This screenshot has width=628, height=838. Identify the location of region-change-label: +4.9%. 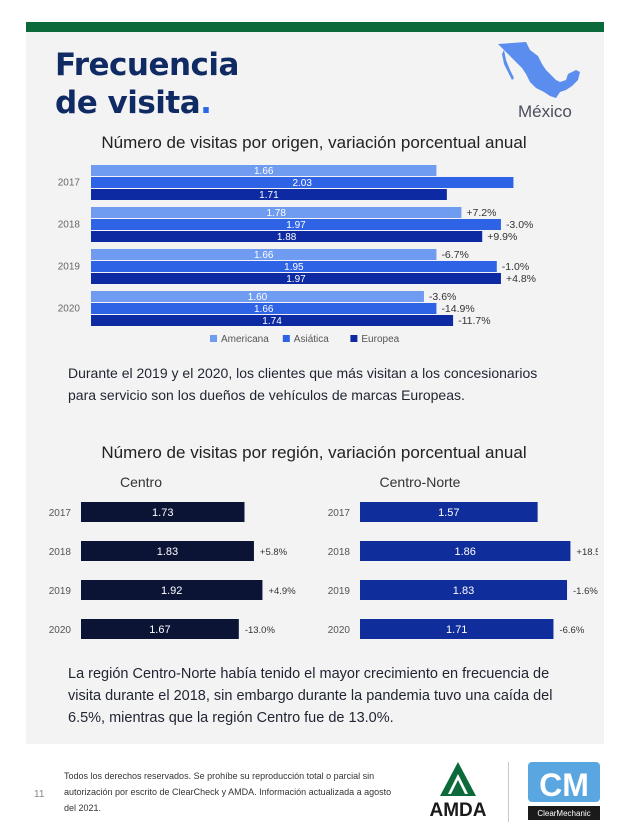
(282, 591).